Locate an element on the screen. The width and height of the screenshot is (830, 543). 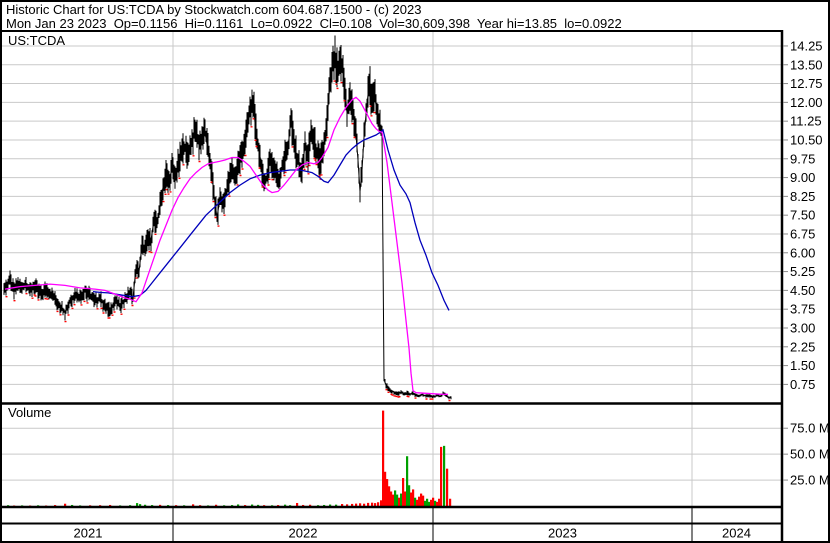
year-label: 2022 is located at coordinates (303, 533).